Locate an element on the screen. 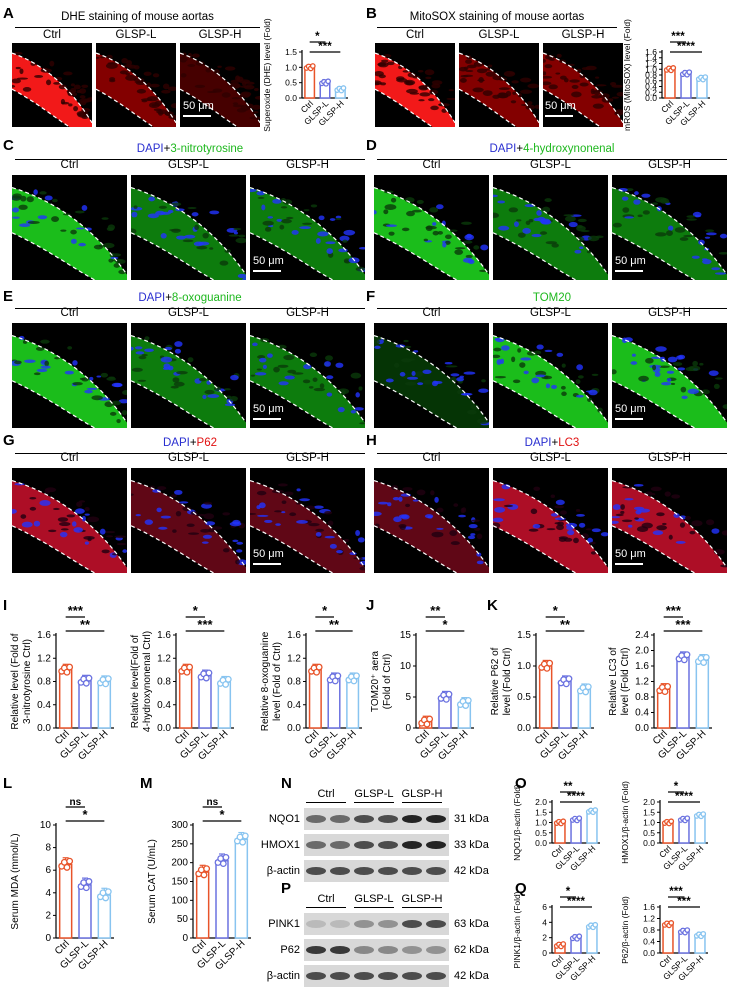  title-b: MitoSOX staining of mouse aortas is located at coordinates (497, 17).